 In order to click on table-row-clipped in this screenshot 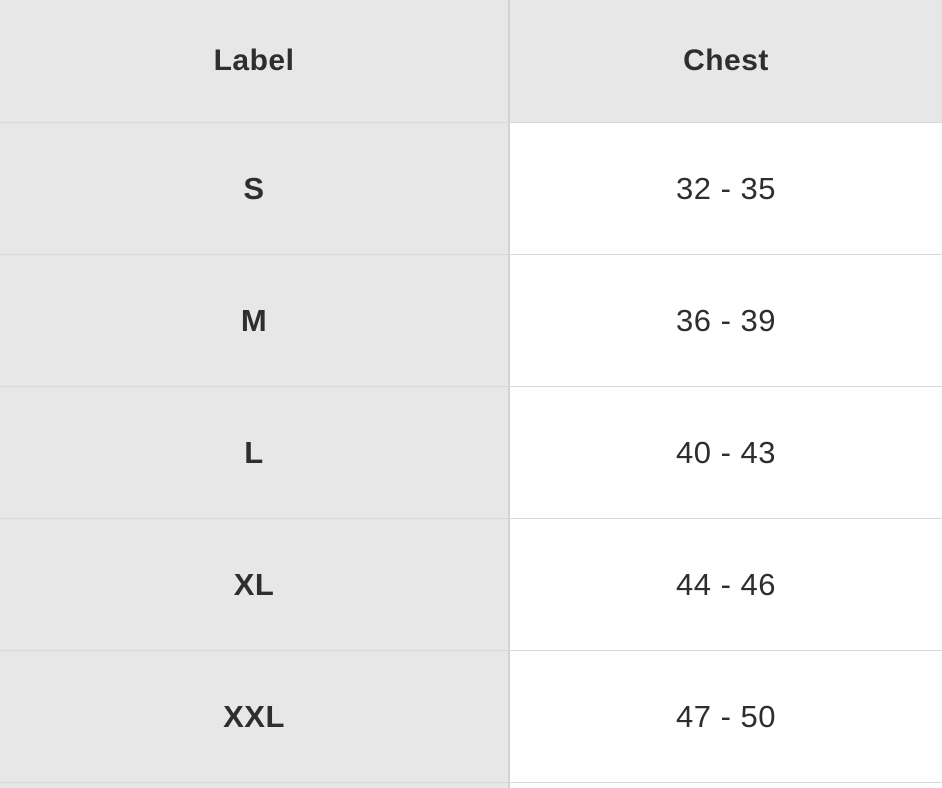, I will do `click(471, 785)`.